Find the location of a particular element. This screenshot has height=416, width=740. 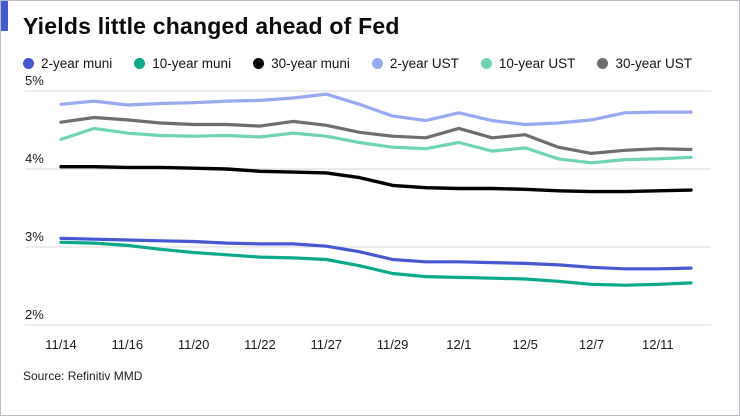

x-tick-label: 12/7 is located at coordinates (591, 344).